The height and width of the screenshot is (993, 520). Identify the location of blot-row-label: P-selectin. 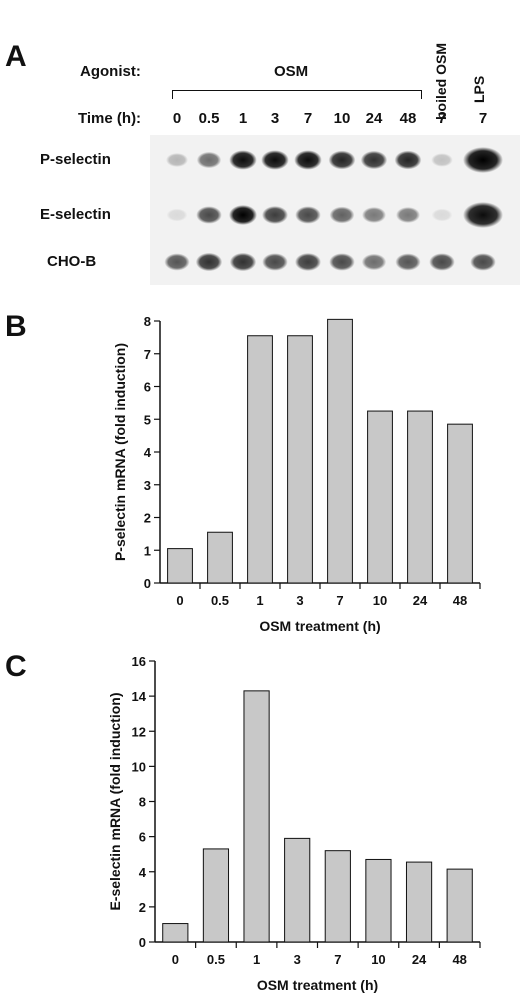
(75, 159).